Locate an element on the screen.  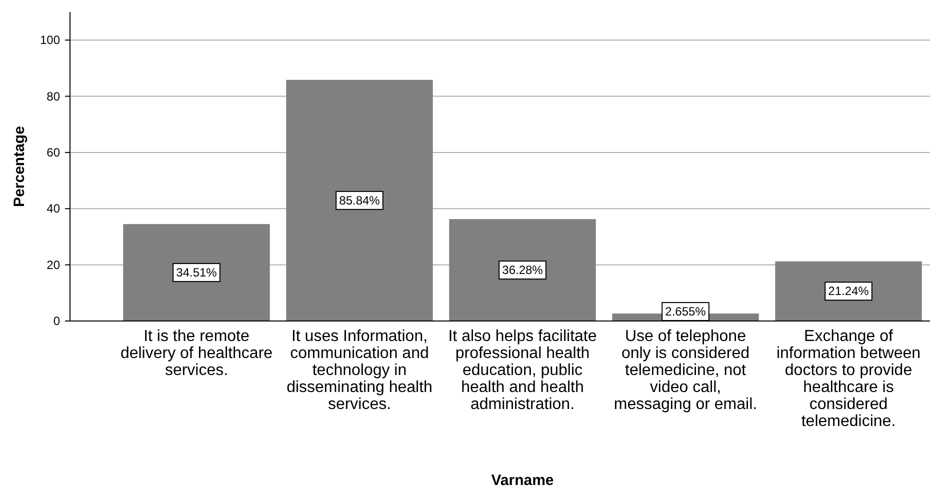
x-tick-label: Exchange of information between doctors to provide healthcare is considered telemedicine. is located at coordinates (848, 379).